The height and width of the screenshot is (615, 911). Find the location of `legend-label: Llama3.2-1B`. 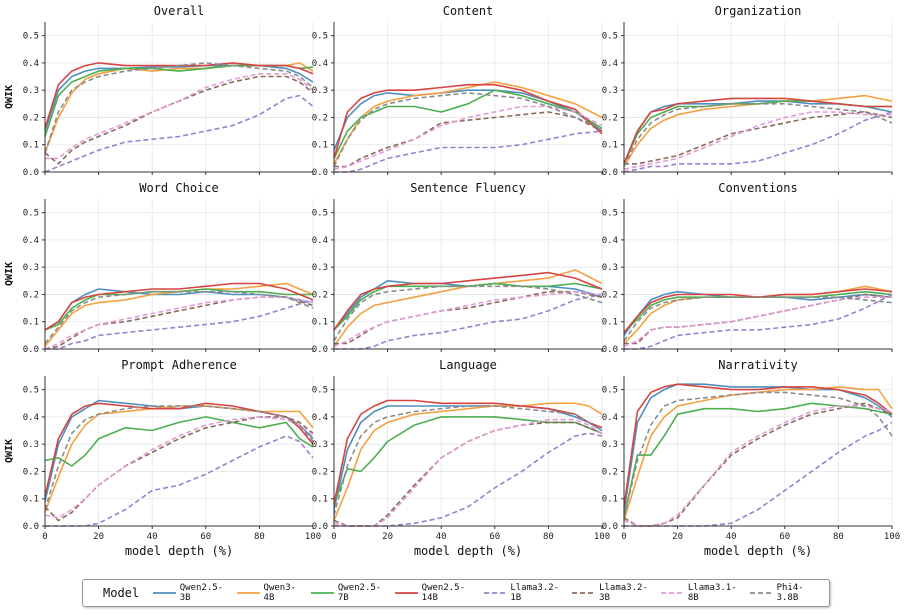

legend-label: Llama3.2-1B is located at coordinates (535, 593).